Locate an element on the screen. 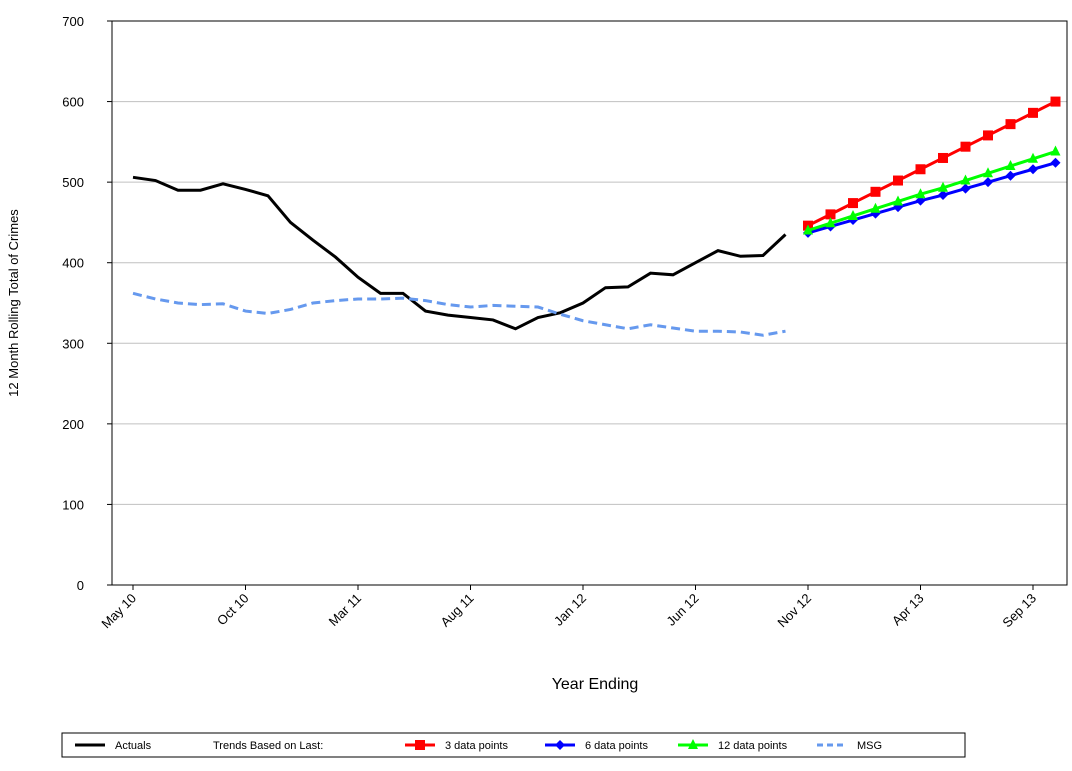 This screenshot has width=1072, height=771. legend-label: 3 data points is located at coordinates (476, 746).